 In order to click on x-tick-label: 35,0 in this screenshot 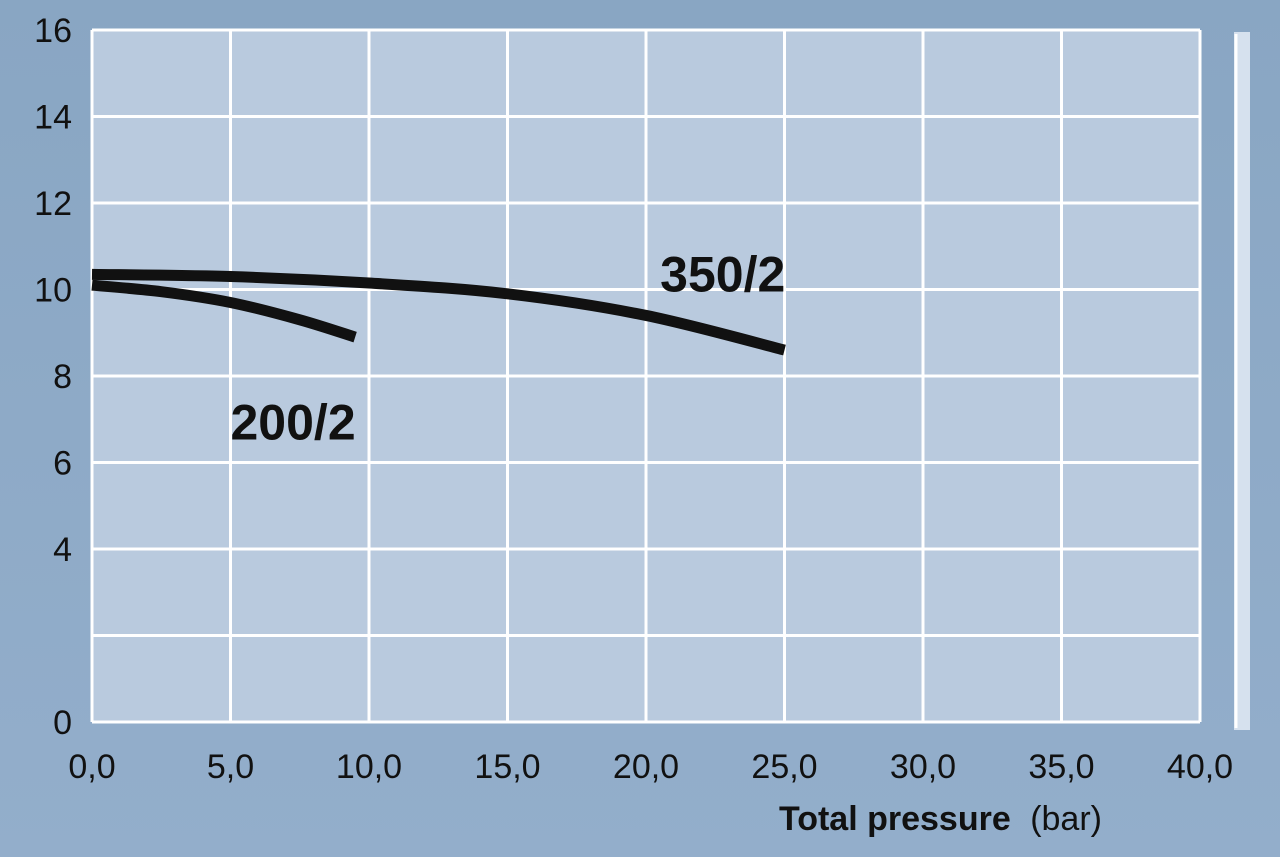, I will do `click(1061, 767)`.